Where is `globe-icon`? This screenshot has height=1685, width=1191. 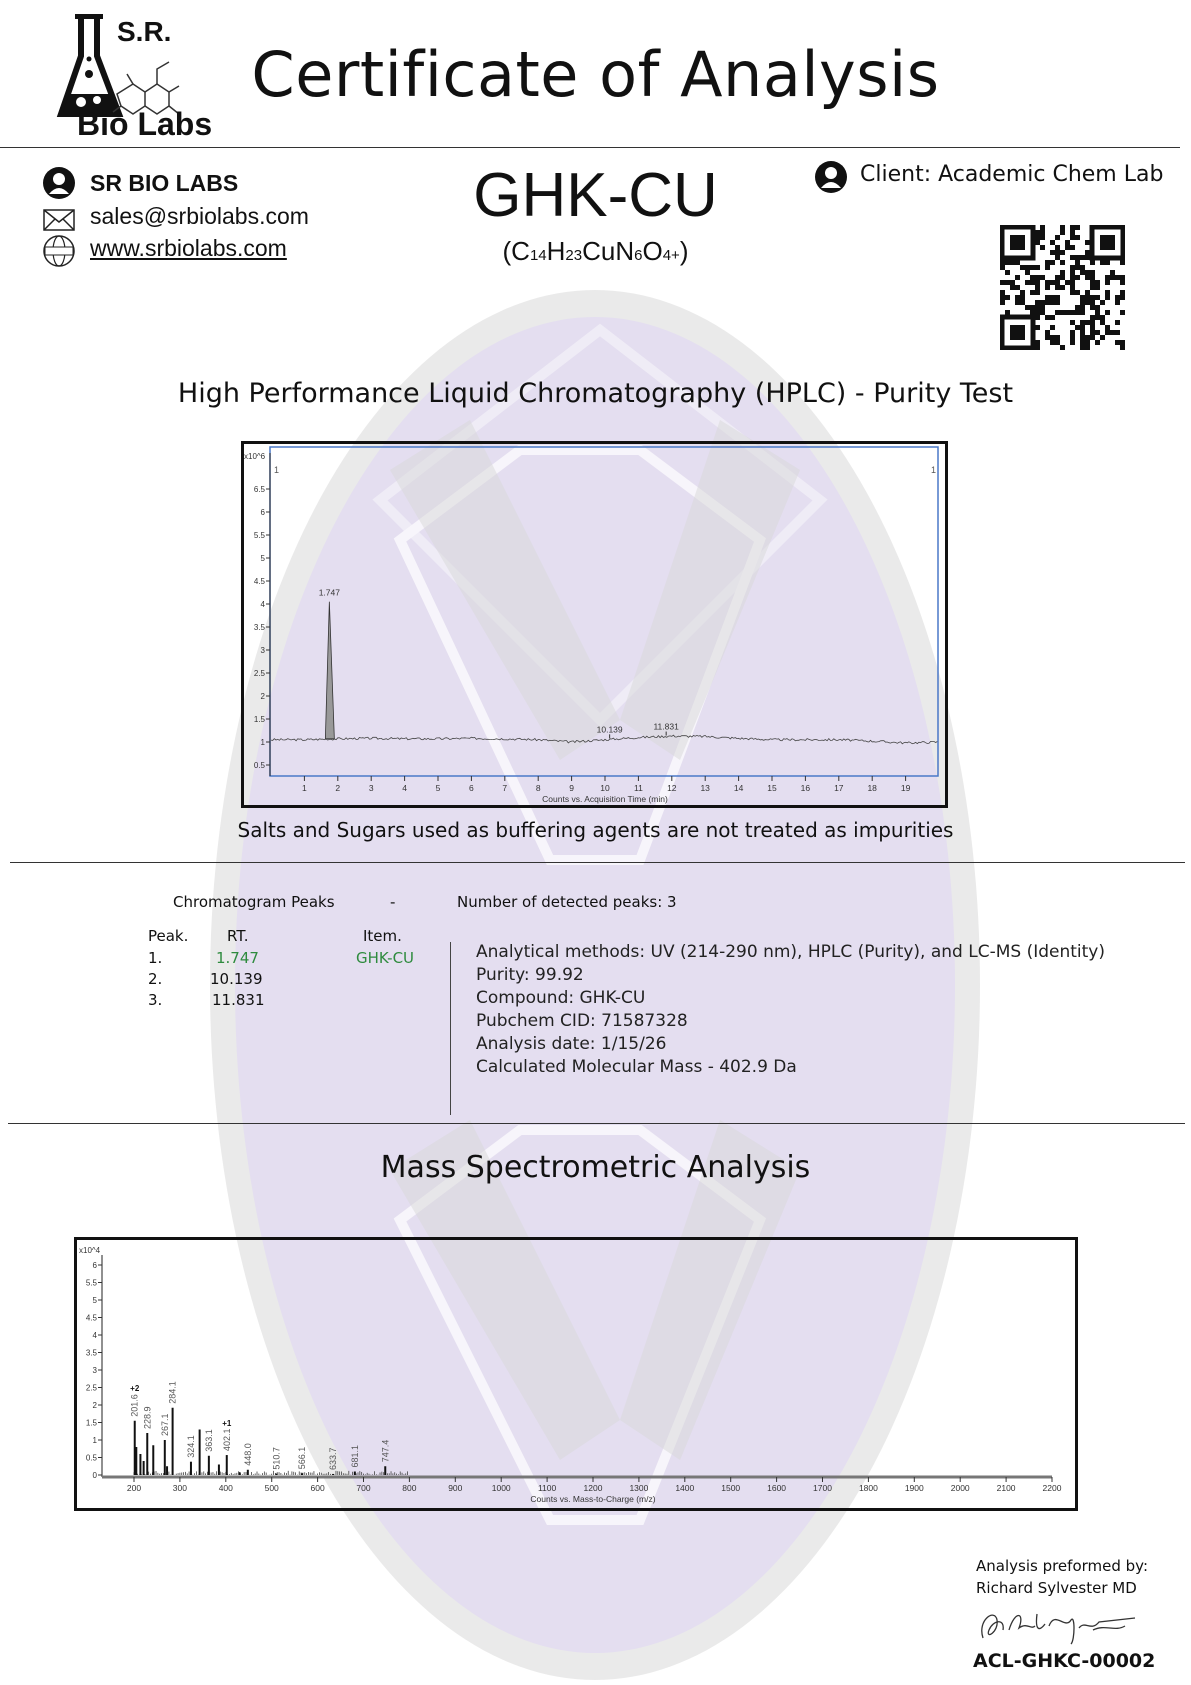 globe-icon is located at coordinates (59, 251).